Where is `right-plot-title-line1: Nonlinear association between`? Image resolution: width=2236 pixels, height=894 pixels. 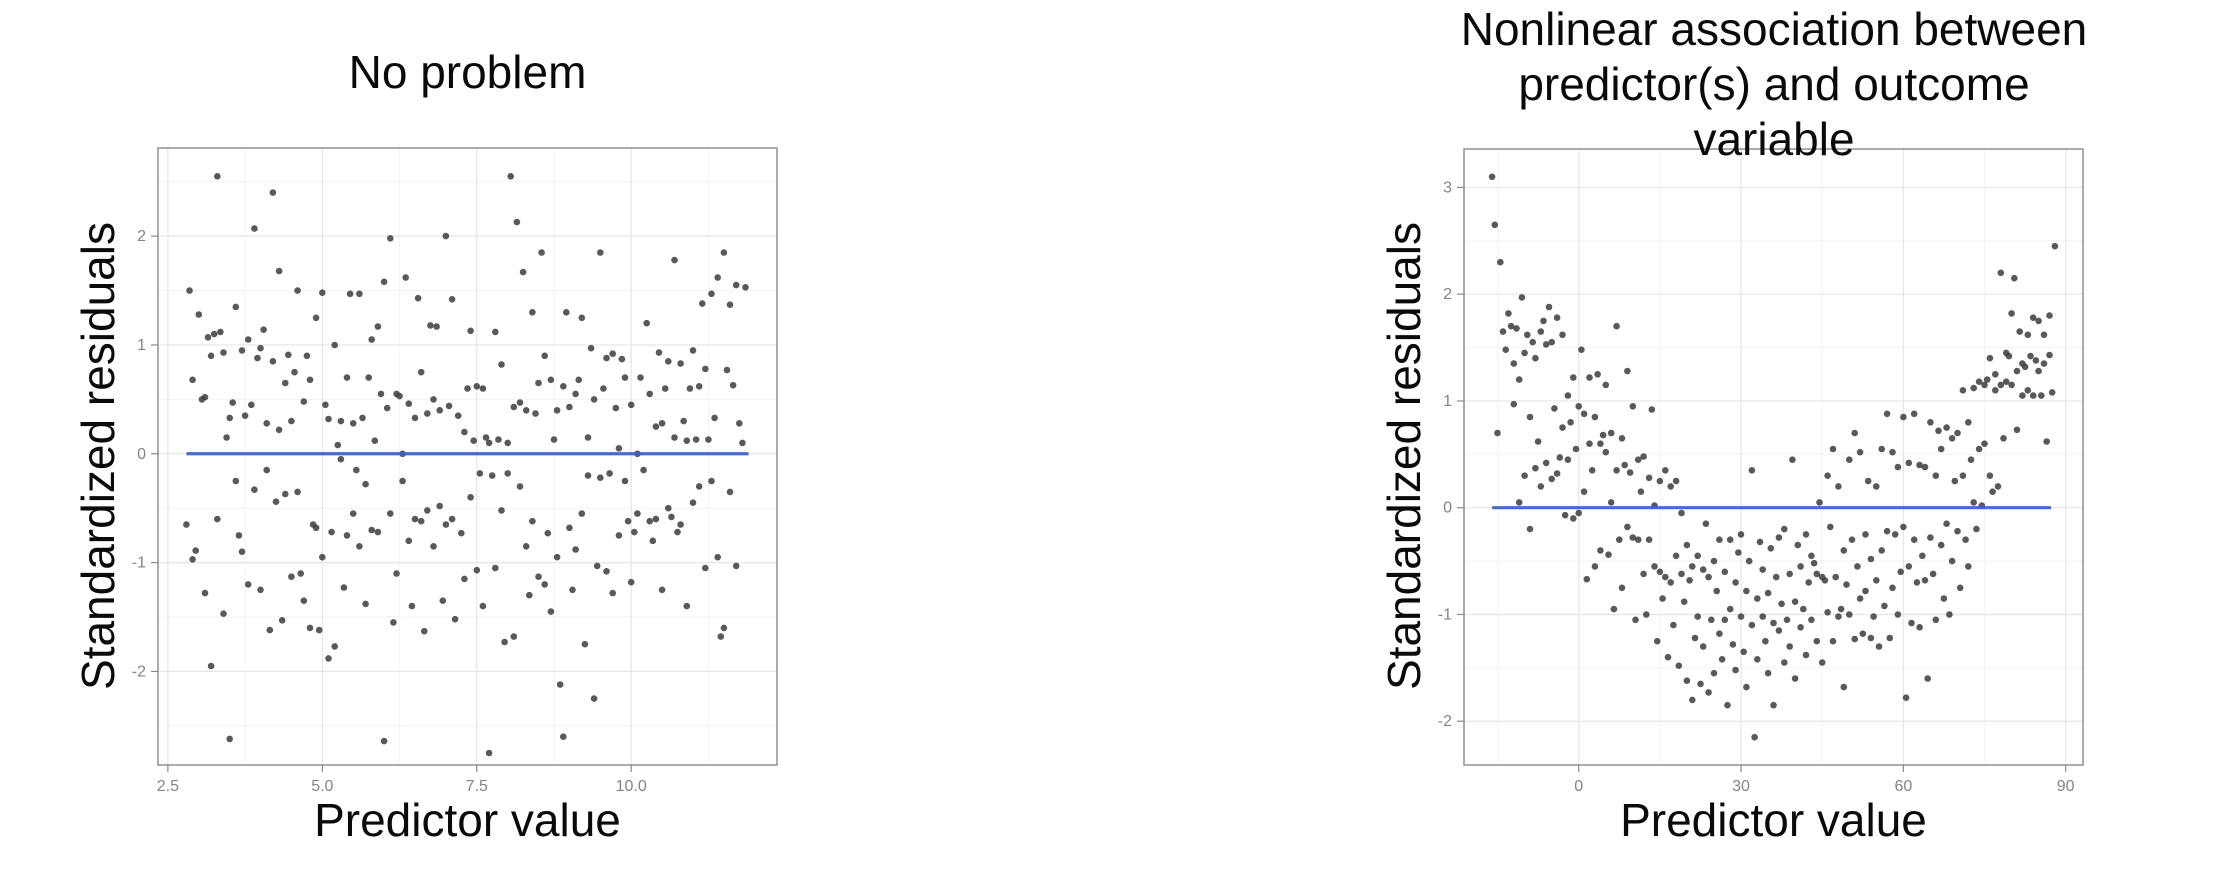
right-plot-title-line1: Nonlinear association between is located at coordinates (1774, 29).